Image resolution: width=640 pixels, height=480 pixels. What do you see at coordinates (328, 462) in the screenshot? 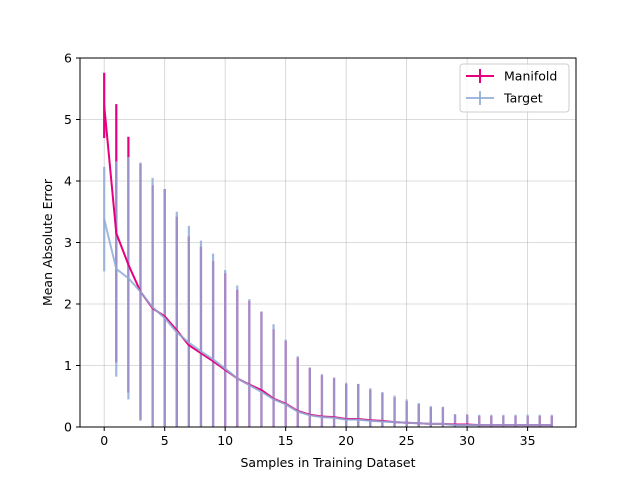
I see `x-axis-label: Samples in Training Dataset` at bounding box center [328, 462].